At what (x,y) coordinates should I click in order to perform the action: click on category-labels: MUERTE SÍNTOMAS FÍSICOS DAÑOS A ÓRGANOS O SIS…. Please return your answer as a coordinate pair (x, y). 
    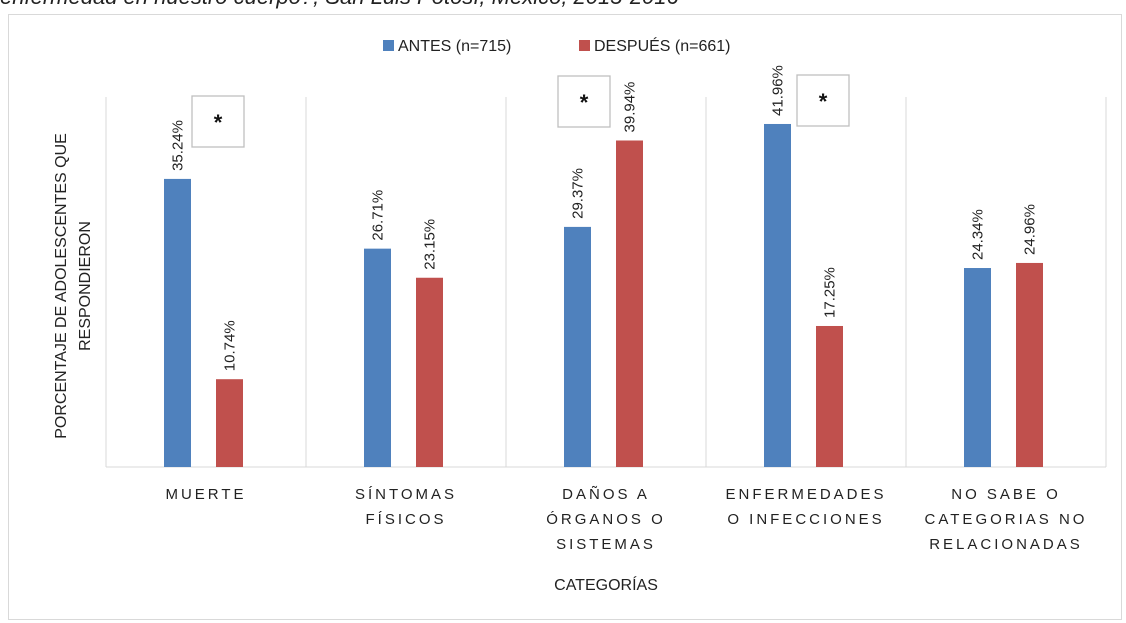
    Looking at the image, I should click on (626, 519).